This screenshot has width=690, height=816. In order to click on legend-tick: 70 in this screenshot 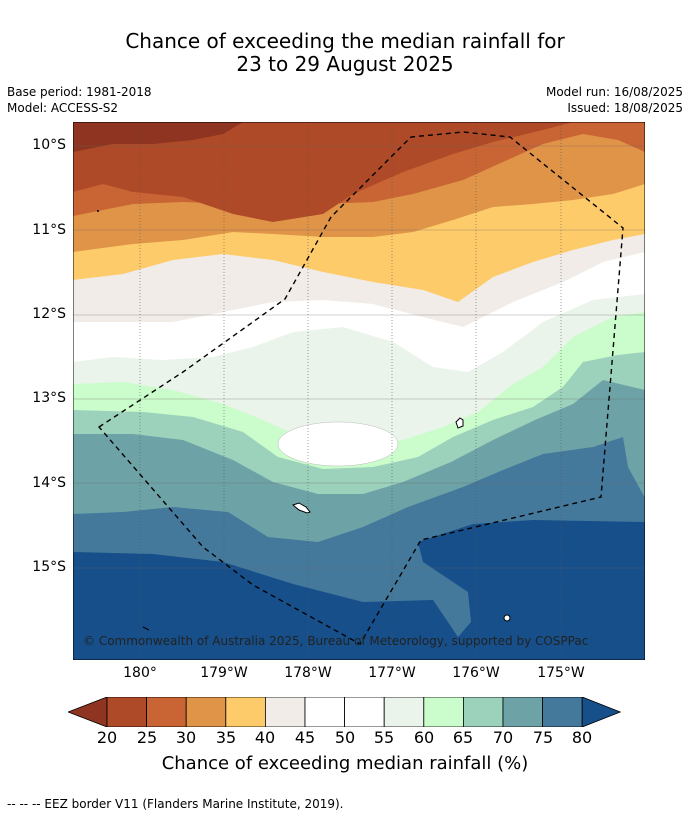, I will do `click(503, 737)`.